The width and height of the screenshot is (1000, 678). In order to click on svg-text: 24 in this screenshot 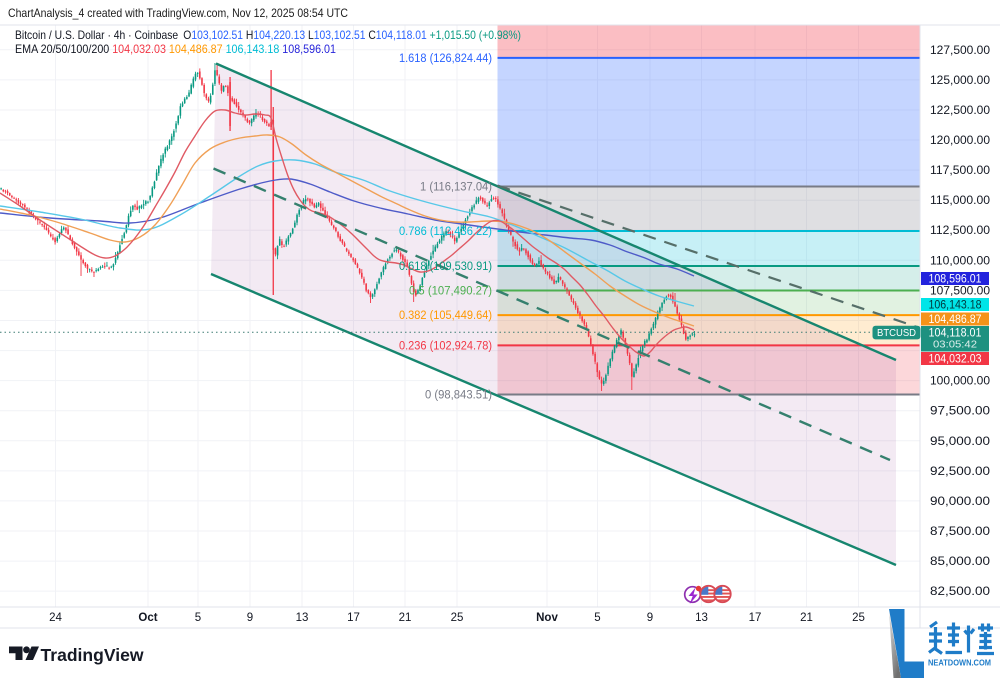, I will do `click(55, 618)`.